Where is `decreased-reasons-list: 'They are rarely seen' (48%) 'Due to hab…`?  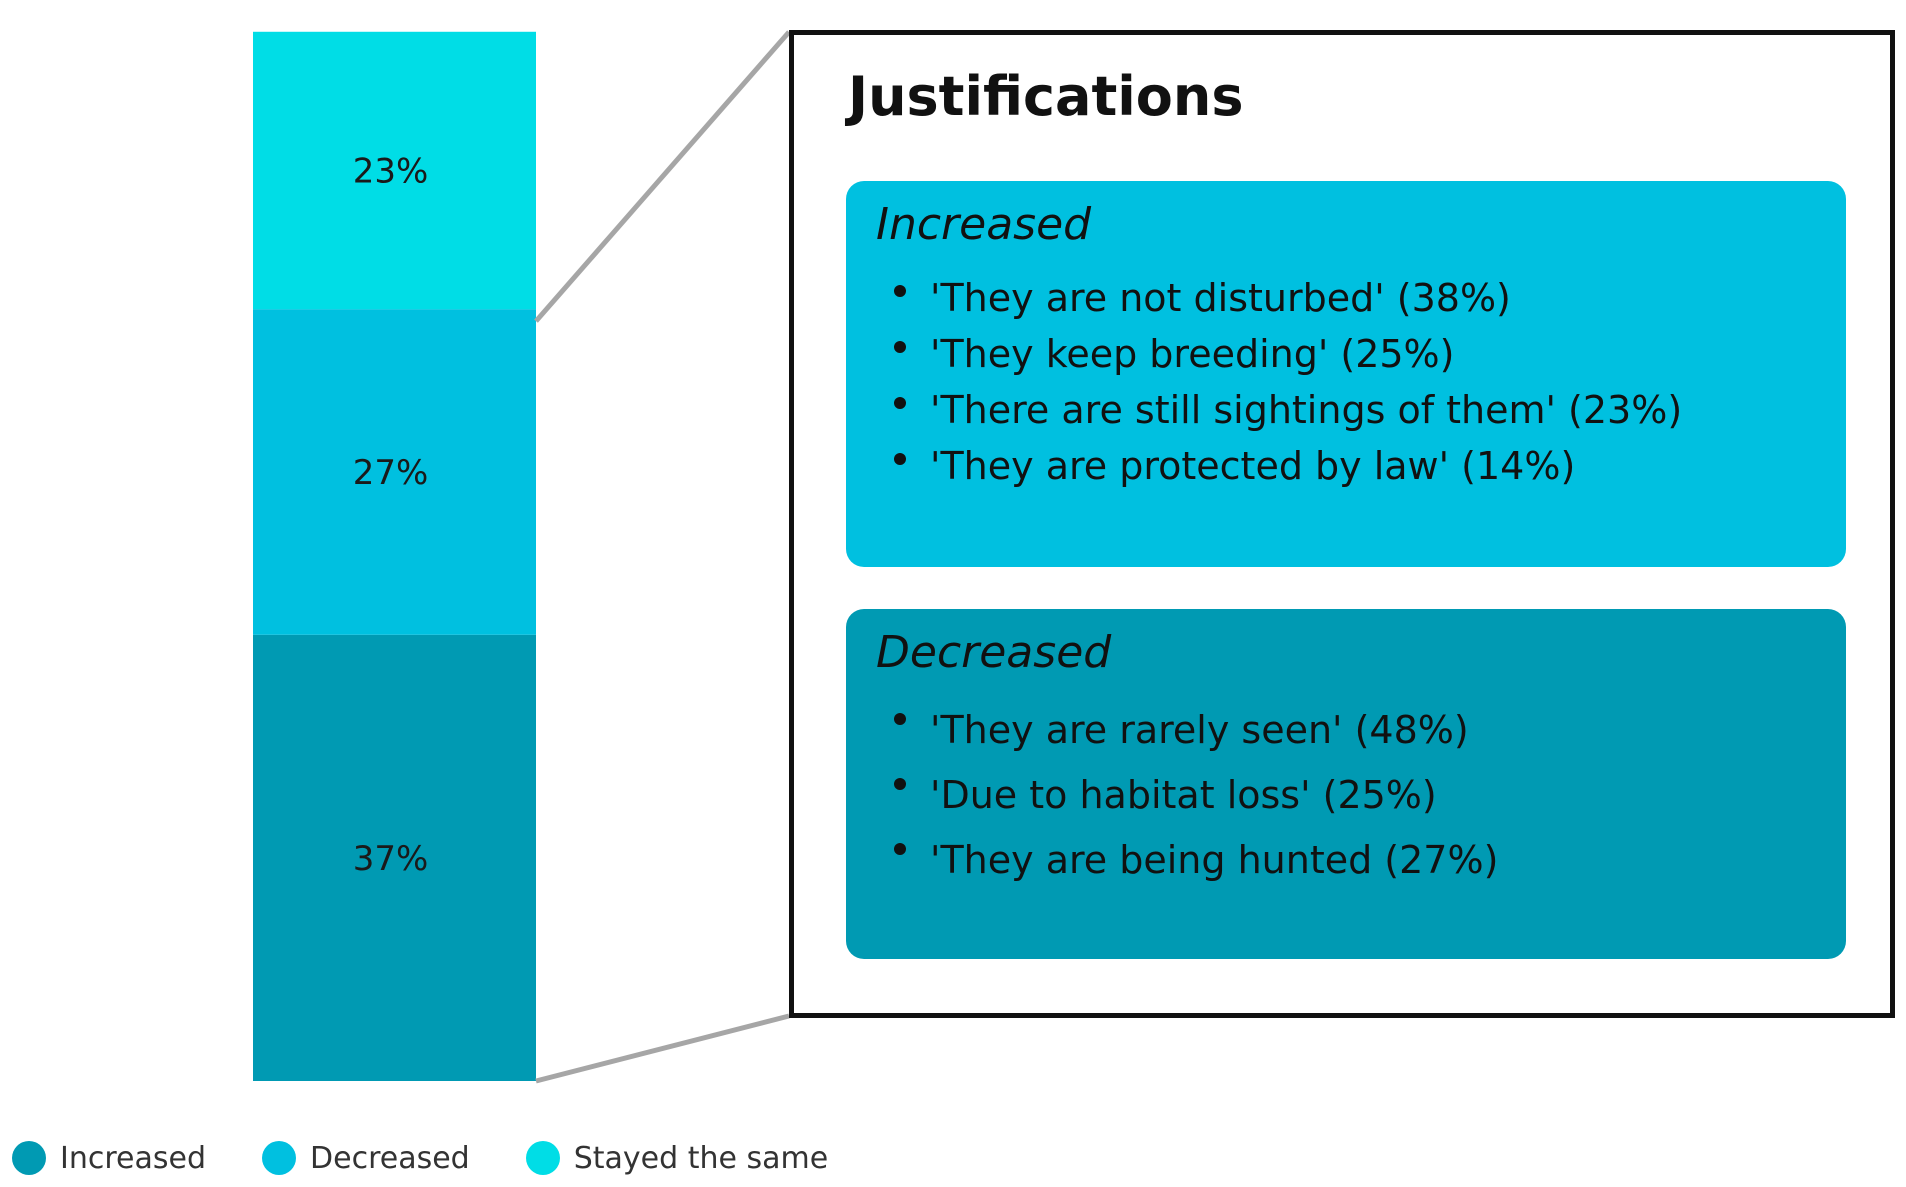 decreased-reasons-list: 'They are rarely seen' (48%) 'Due to hab… is located at coordinates (1346, 795).